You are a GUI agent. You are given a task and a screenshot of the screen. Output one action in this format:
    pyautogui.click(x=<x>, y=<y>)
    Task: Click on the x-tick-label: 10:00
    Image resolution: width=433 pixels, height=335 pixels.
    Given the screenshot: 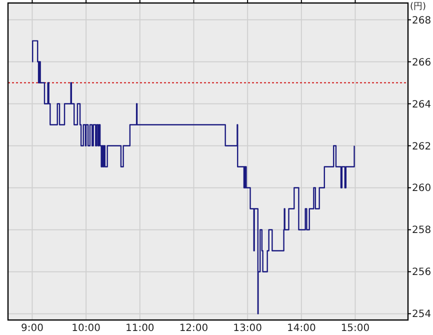 What is the action you would take?
    pyautogui.click(x=86, y=328)
    